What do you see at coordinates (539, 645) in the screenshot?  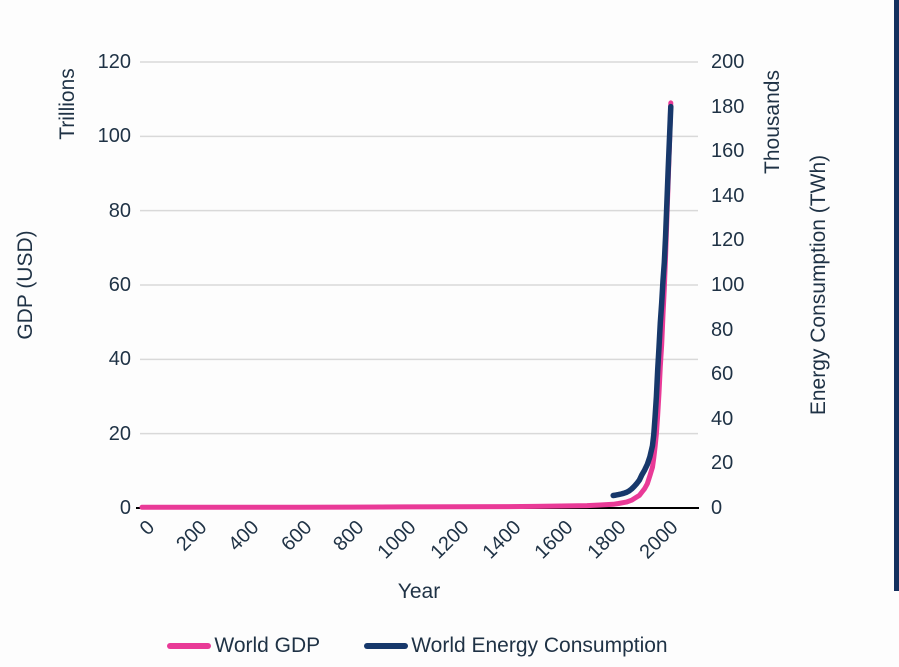 I see `legend-label-world-energy-consumption: World Energy Consumption` at bounding box center [539, 645].